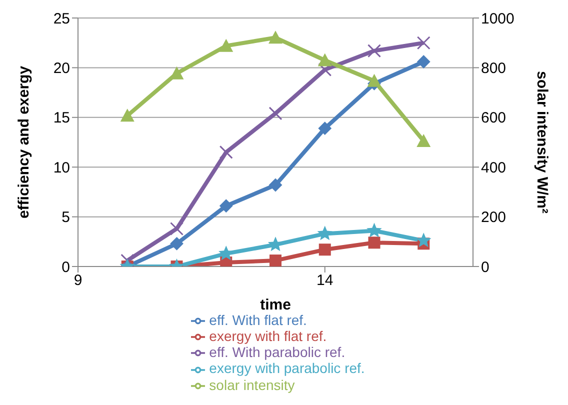 This screenshot has height=405, width=568. I want to click on y2-tick-label: 400, so click(493, 167).